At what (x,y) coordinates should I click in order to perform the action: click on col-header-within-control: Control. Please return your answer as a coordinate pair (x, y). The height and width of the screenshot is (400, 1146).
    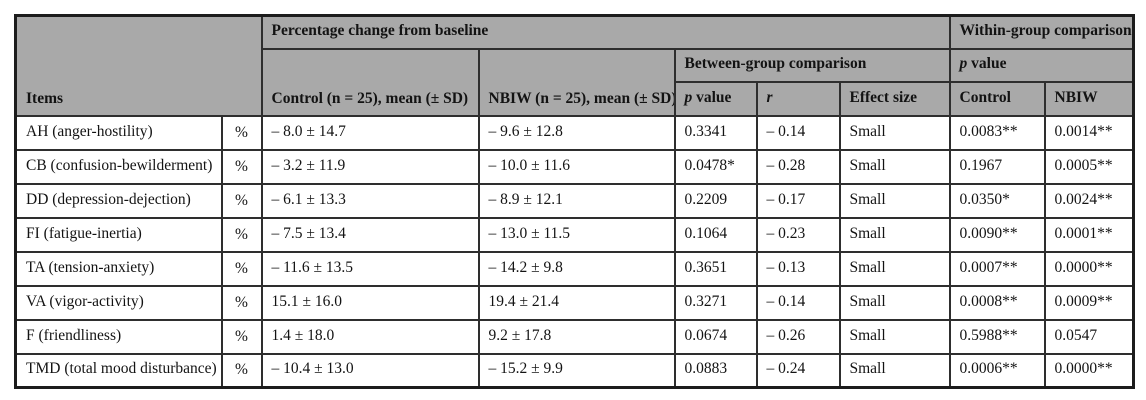
    Looking at the image, I should click on (997, 98).